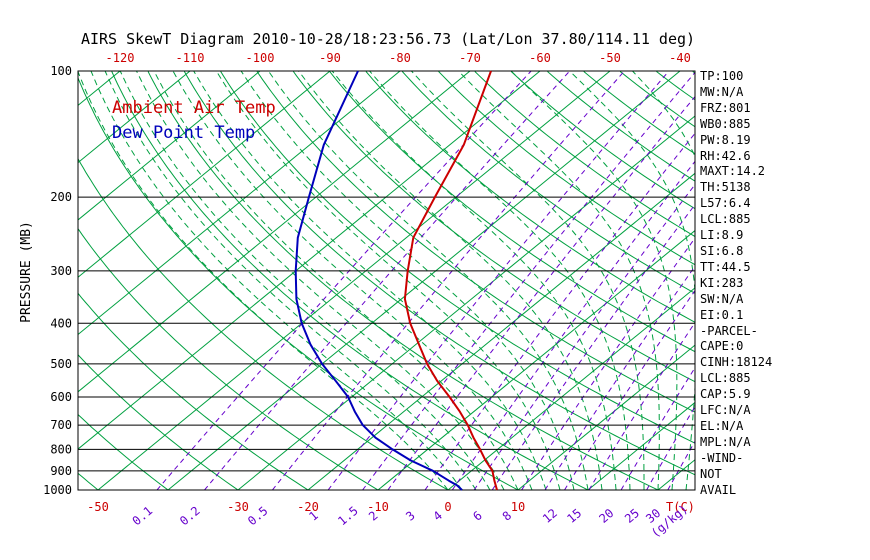 The width and height of the screenshot is (870, 560). I want to click on stat-line: NOT, so click(711, 473).